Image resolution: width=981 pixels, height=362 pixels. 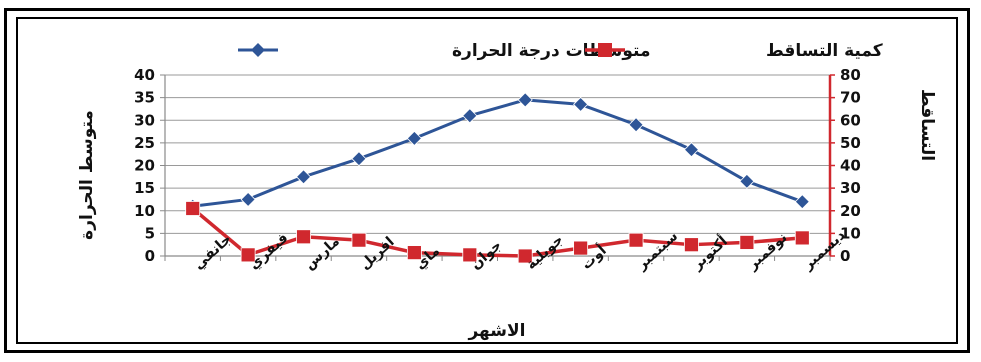 What do you see at coordinates (150, 233) in the screenshot?
I see `y-left-tick-label: 5` at bounding box center [150, 233].